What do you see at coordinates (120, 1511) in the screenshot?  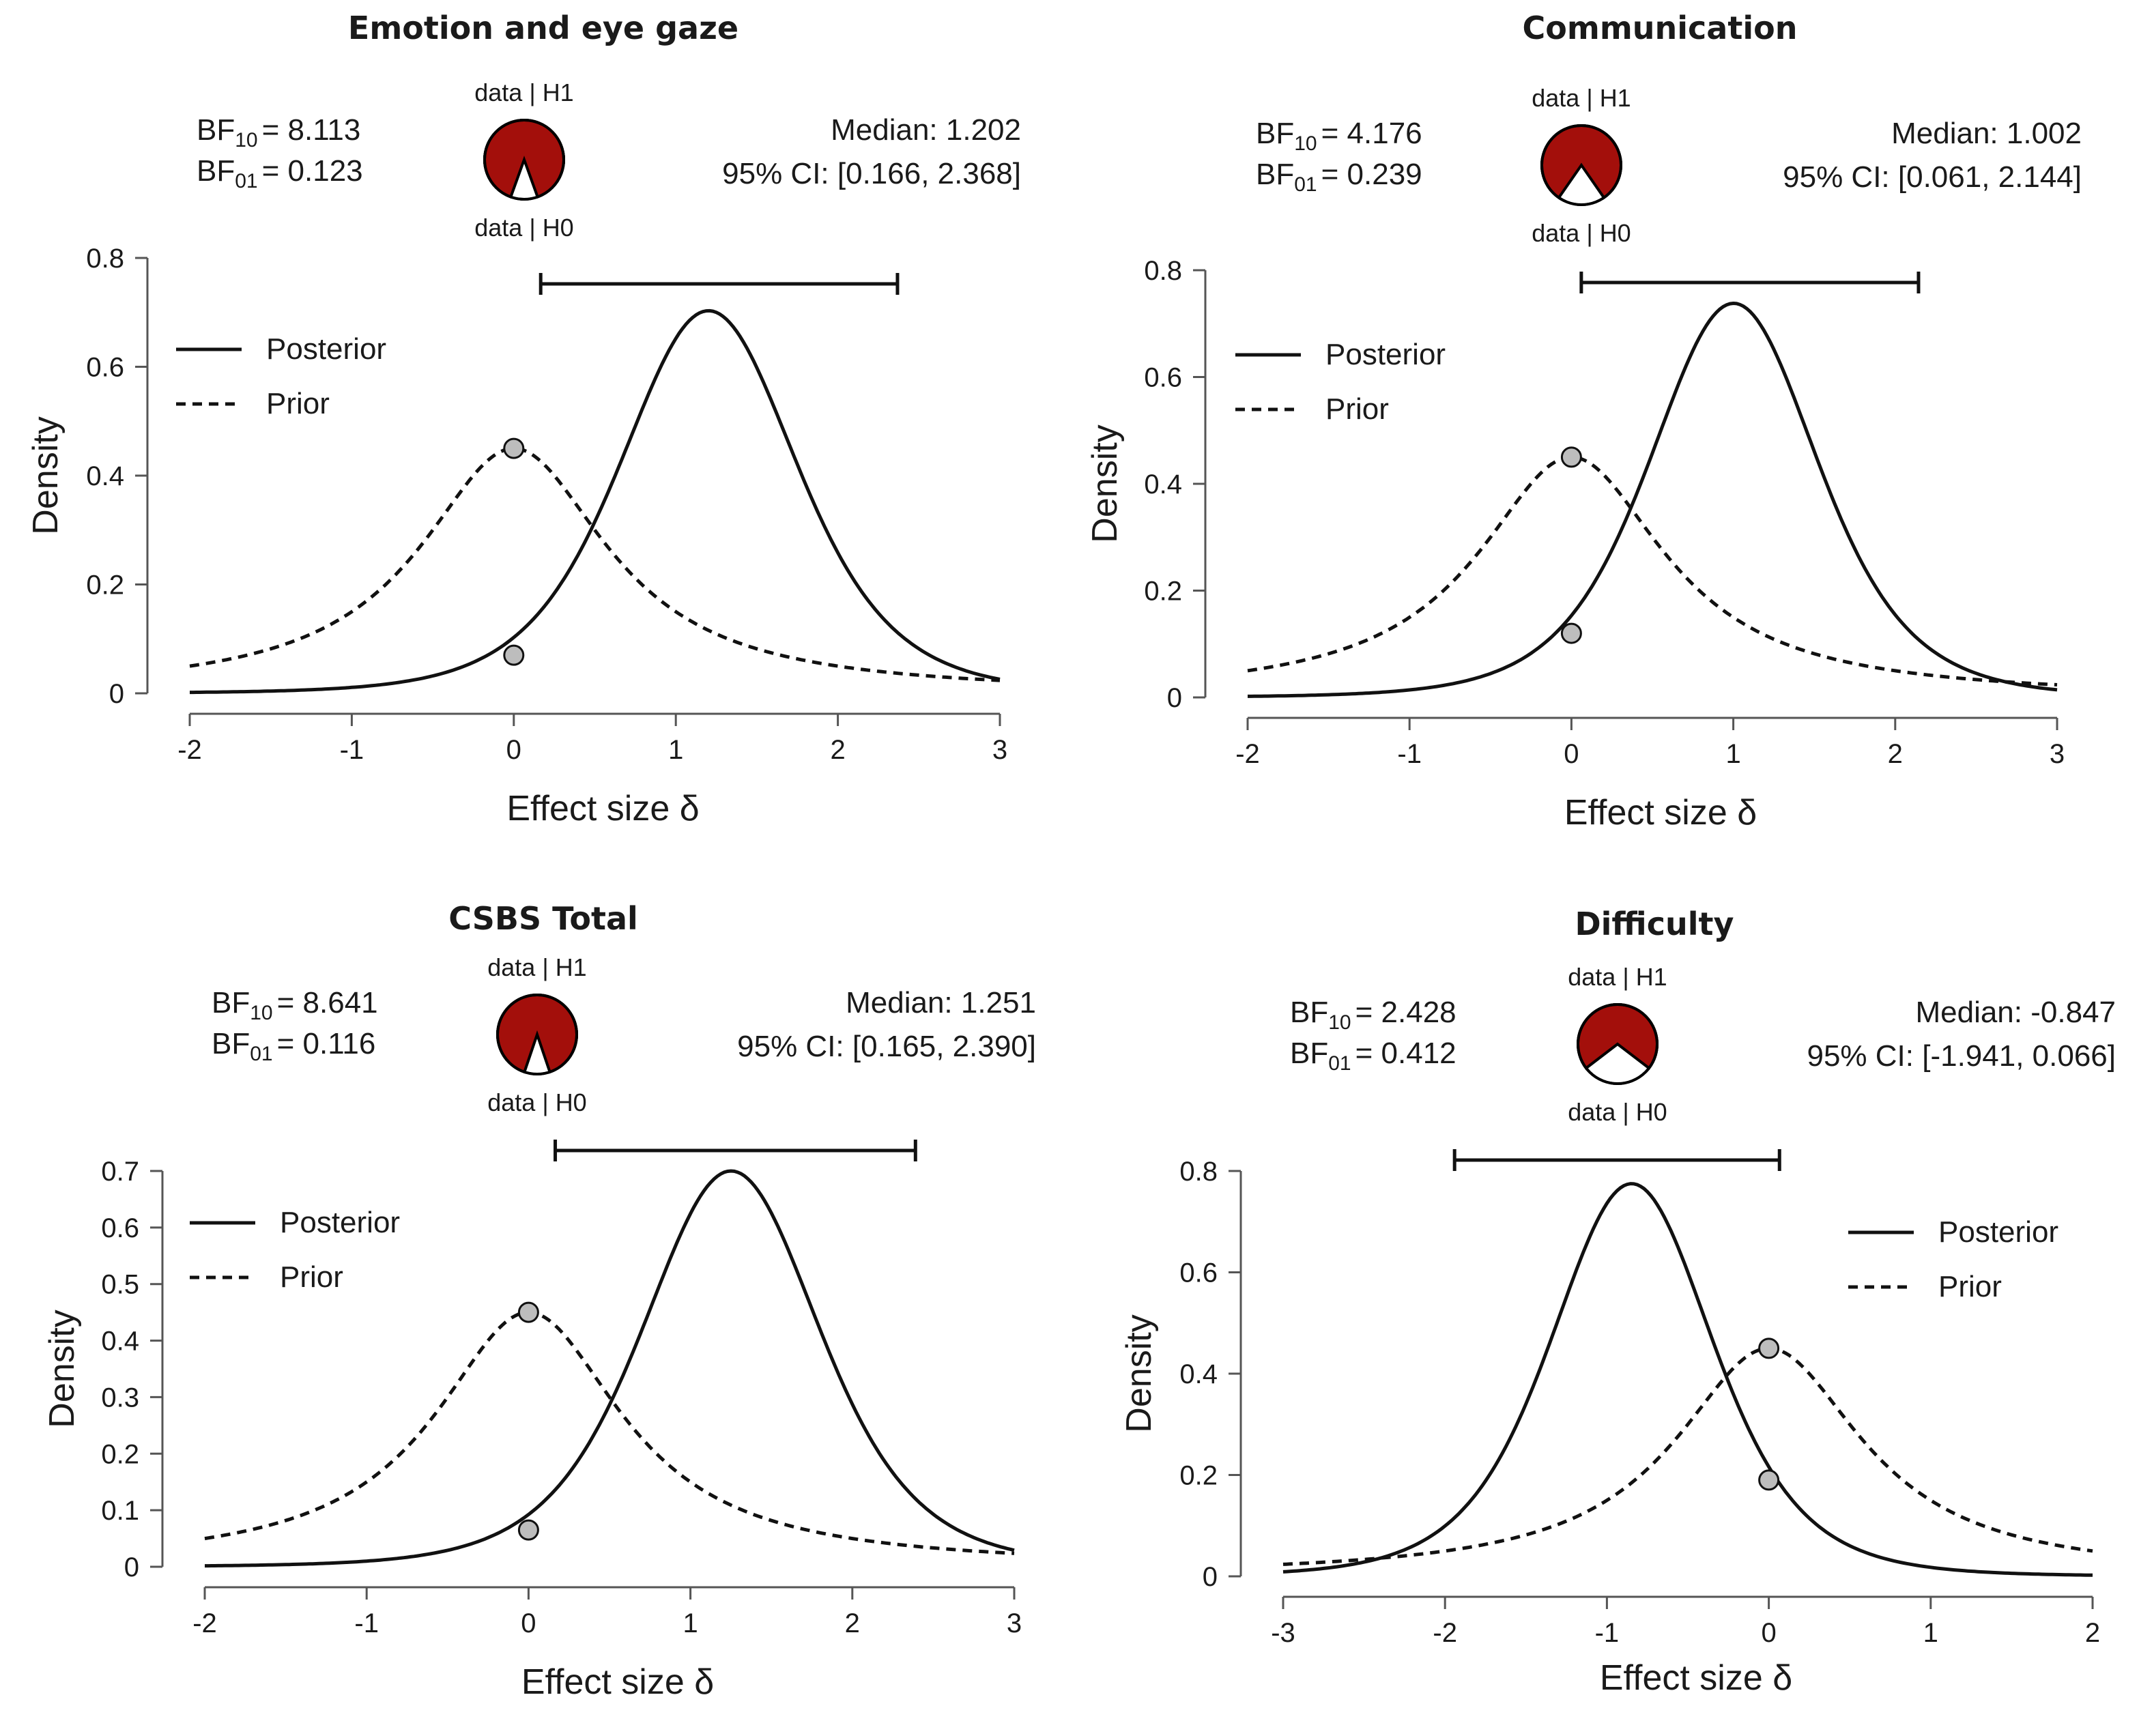 I see `y-tick-label: 0.1` at bounding box center [120, 1511].